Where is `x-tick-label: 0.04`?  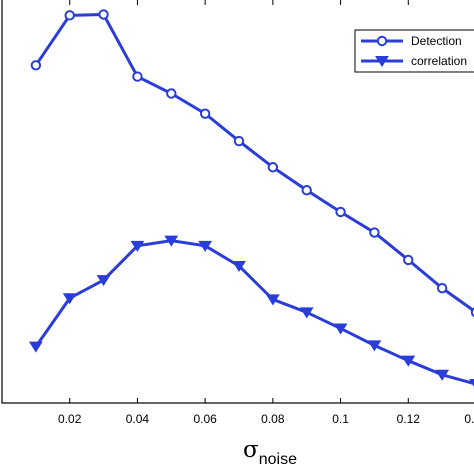 x-tick-label: 0.04 is located at coordinates (138, 419).